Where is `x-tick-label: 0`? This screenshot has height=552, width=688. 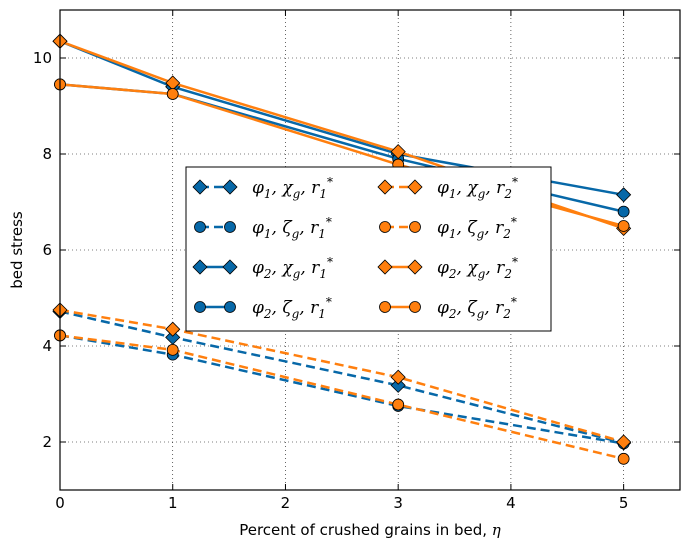
x-tick-label: 0 is located at coordinates (60, 503).